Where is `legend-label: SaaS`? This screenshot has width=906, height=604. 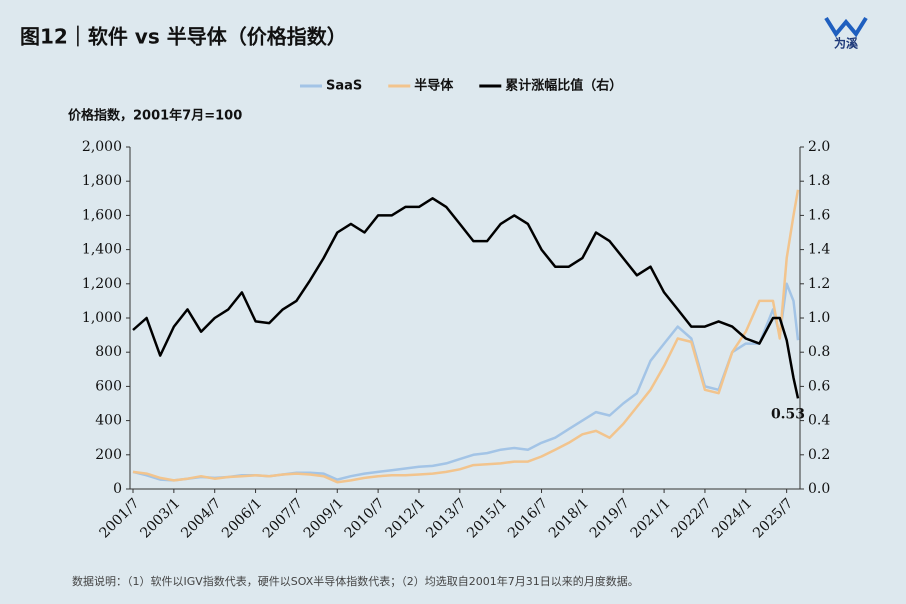
legend-label: SaaS is located at coordinates (344, 86).